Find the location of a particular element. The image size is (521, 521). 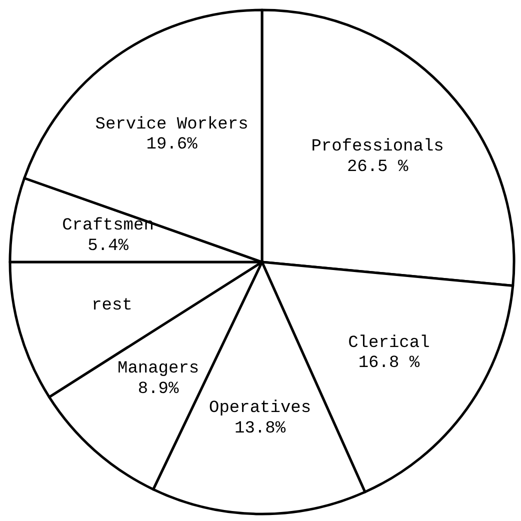

slice-label: Clerical is located at coordinates (389, 344).